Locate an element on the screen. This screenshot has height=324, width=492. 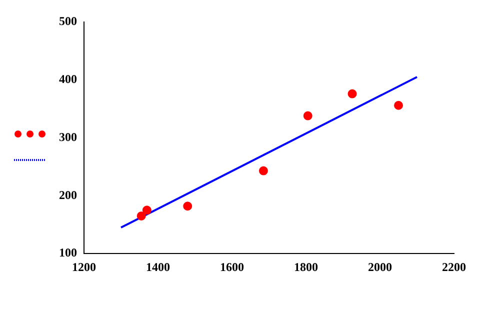
y-tick-label: 200 is located at coordinates (68, 195).